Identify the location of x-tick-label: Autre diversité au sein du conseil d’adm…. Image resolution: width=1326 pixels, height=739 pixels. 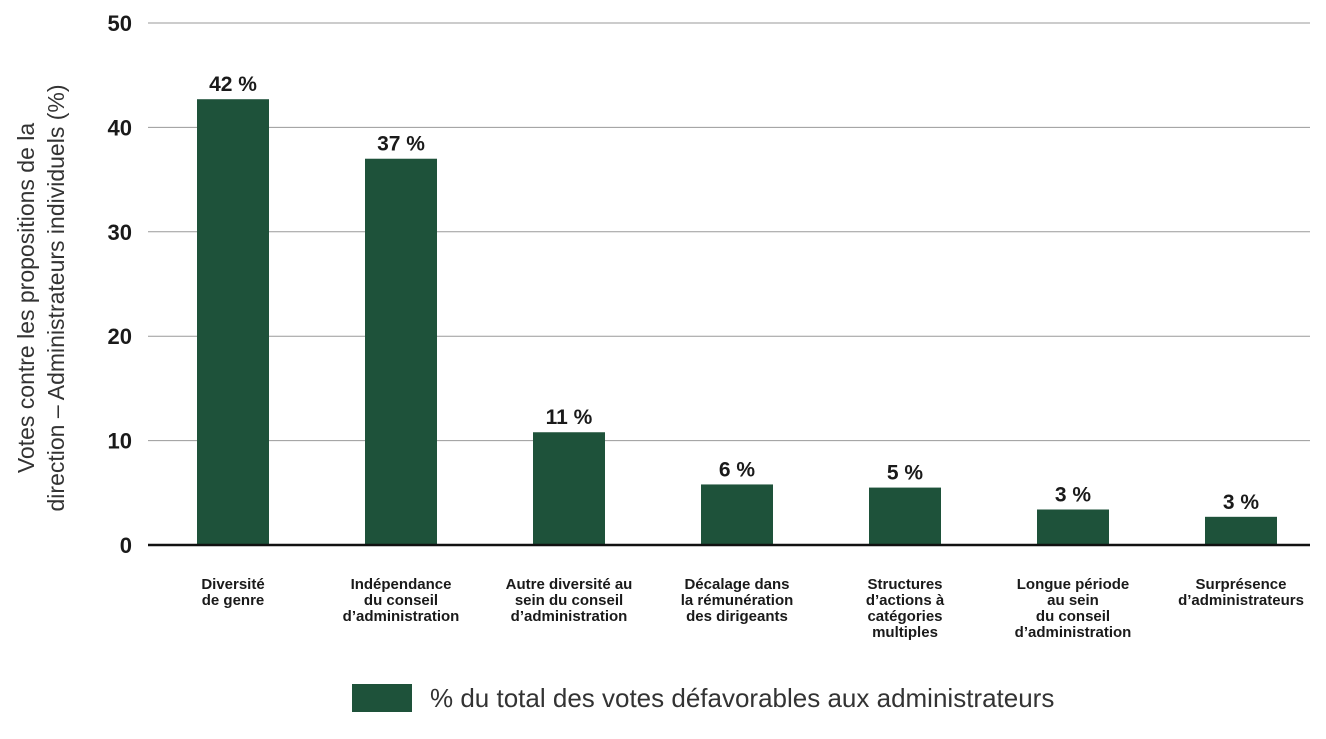
(569, 600).